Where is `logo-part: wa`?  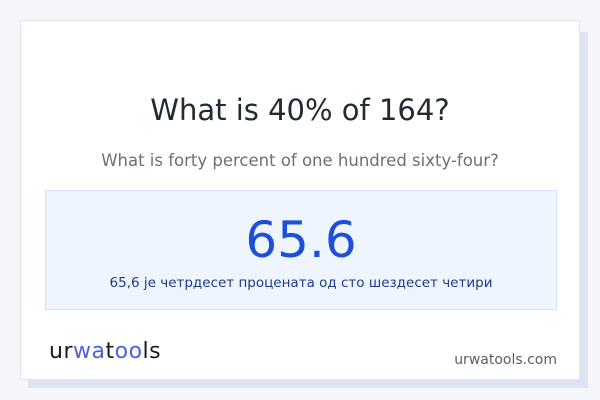 logo-part: wa is located at coordinates (89, 351).